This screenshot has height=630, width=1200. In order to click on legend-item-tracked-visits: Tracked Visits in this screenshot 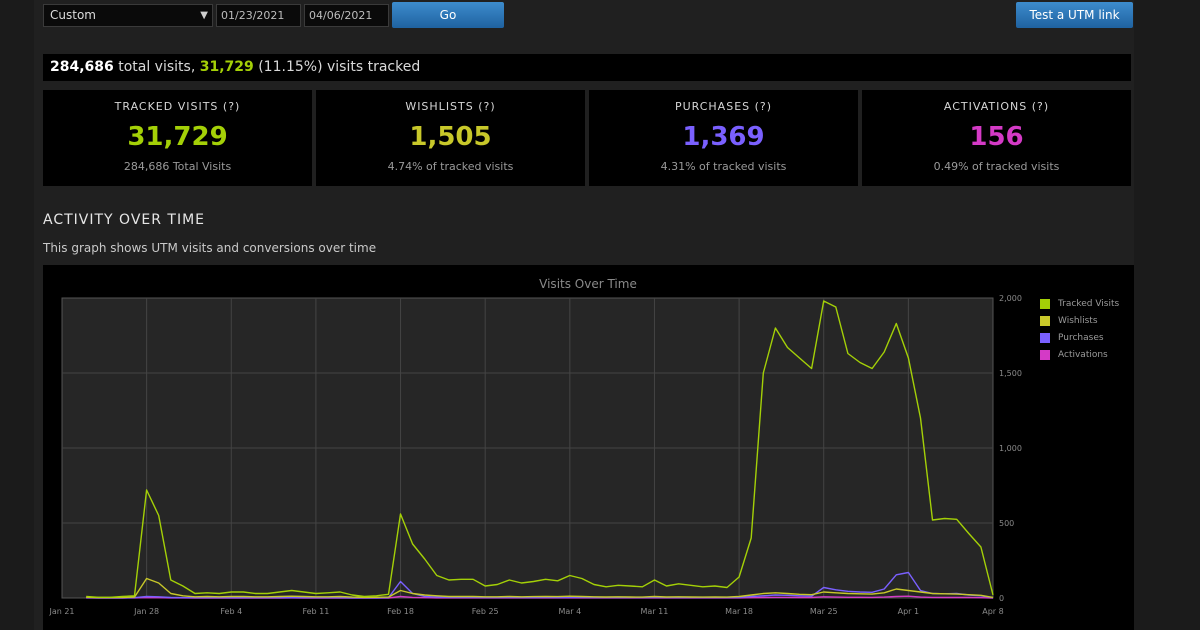, I will do `click(1079, 306)`.